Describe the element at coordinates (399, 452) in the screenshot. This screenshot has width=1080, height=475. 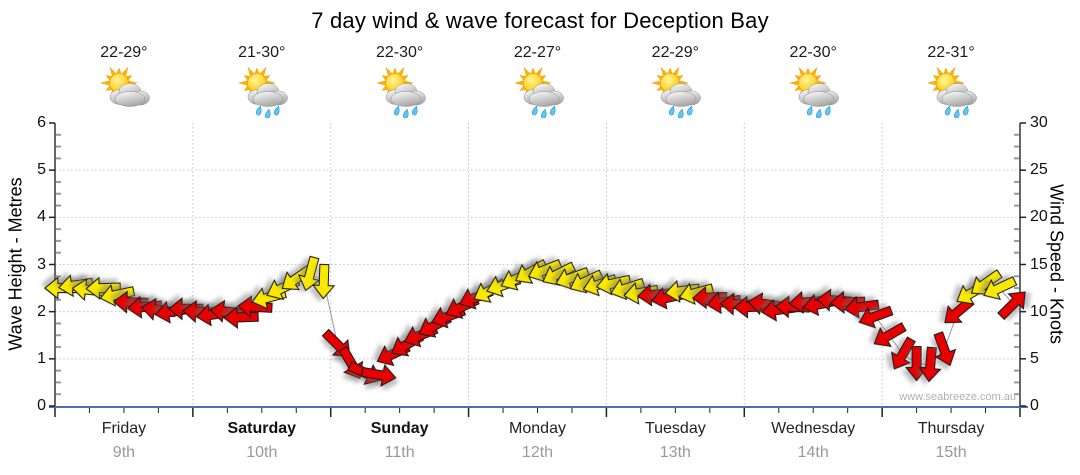
I see `day-date-label: 11th` at that location.